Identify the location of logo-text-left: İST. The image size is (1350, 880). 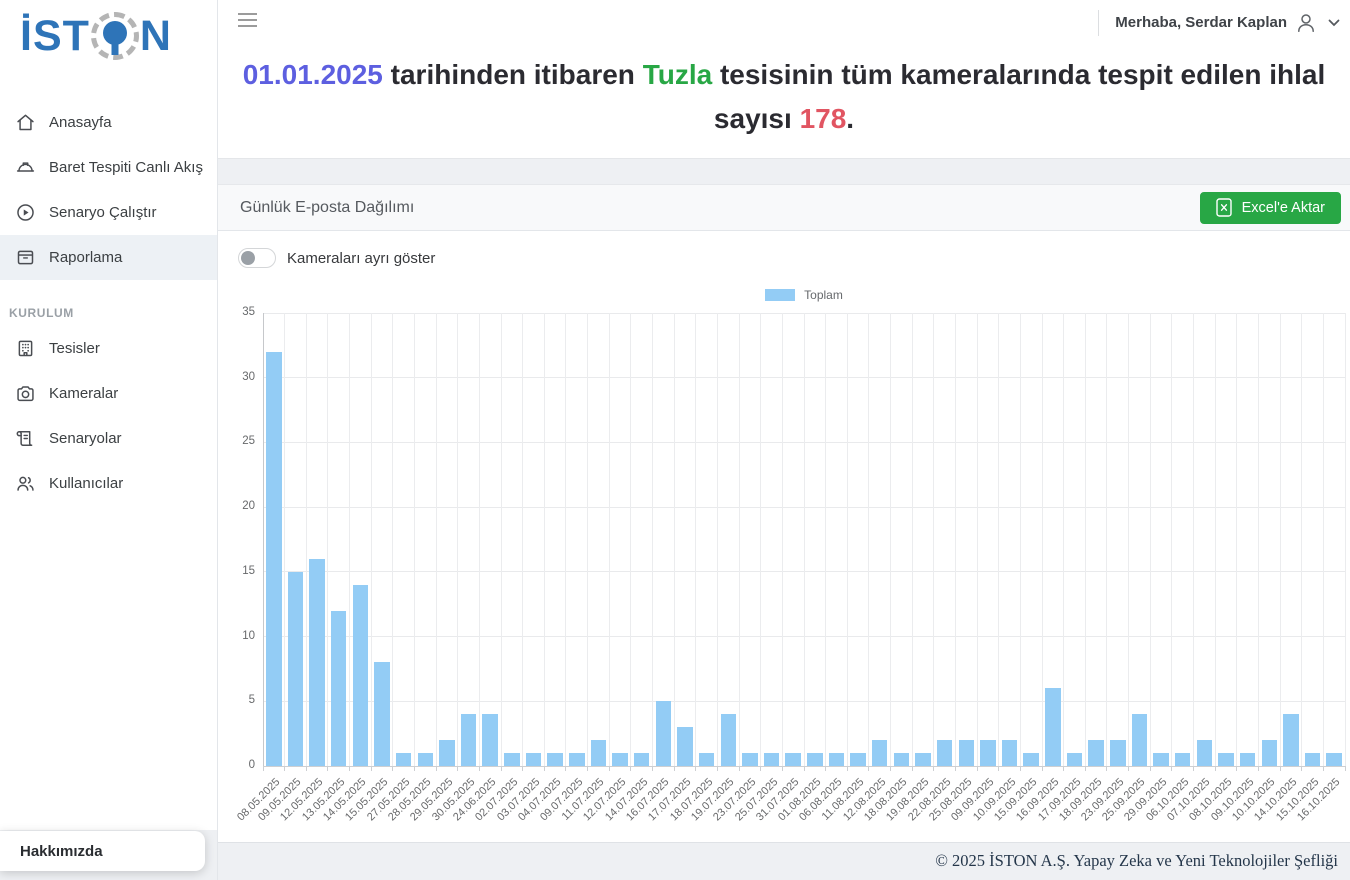
(55, 35).